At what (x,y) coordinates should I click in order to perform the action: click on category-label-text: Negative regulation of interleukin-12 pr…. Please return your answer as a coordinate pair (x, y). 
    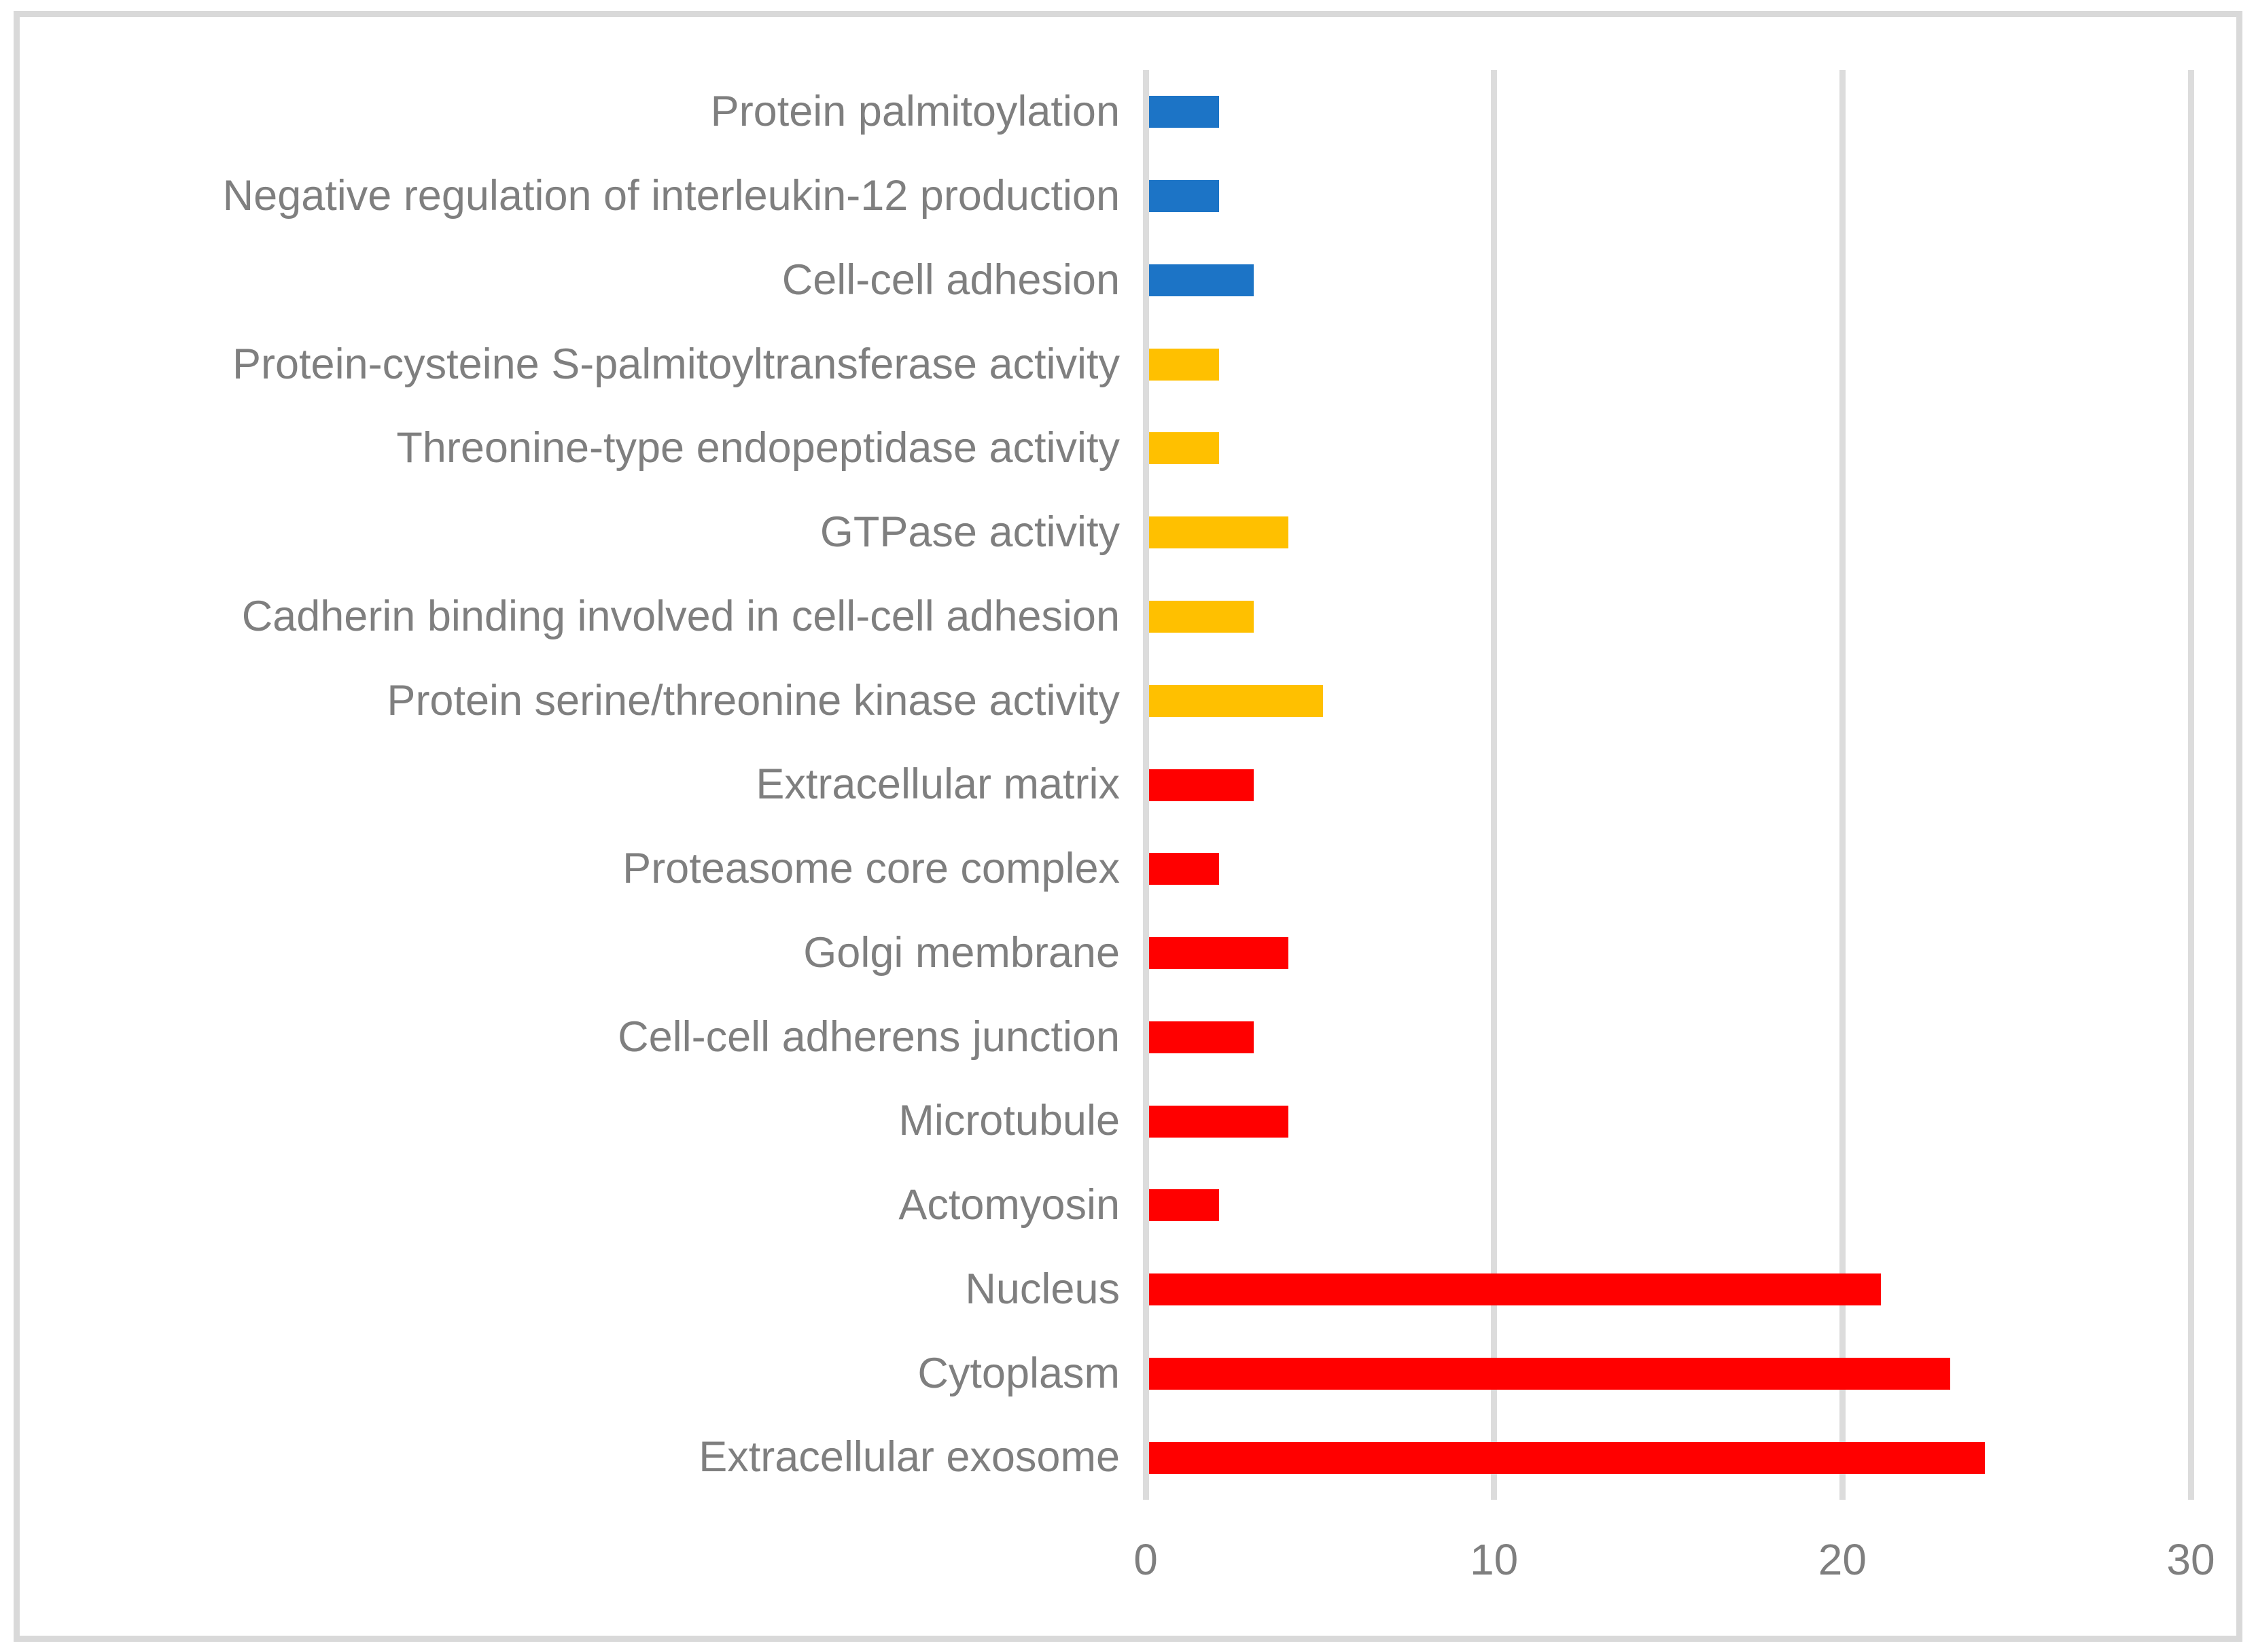
    Looking at the image, I should click on (671, 195).